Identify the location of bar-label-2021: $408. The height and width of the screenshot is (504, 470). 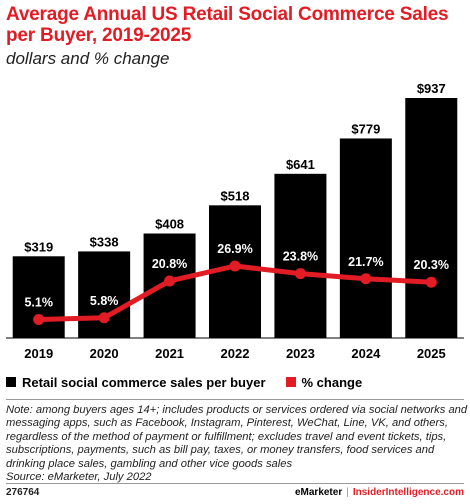
(169, 223).